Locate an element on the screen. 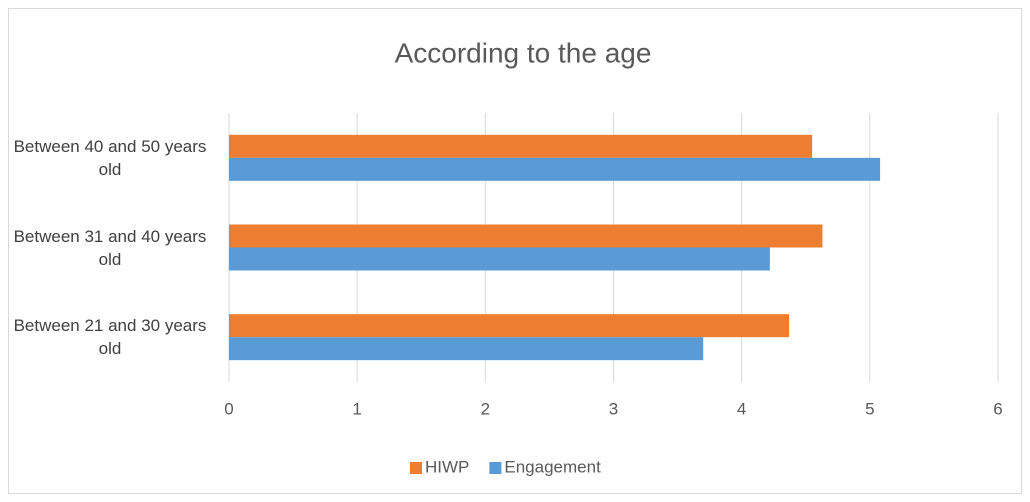  y-tick-label: Between 31 and 40 years old is located at coordinates (110, 247).